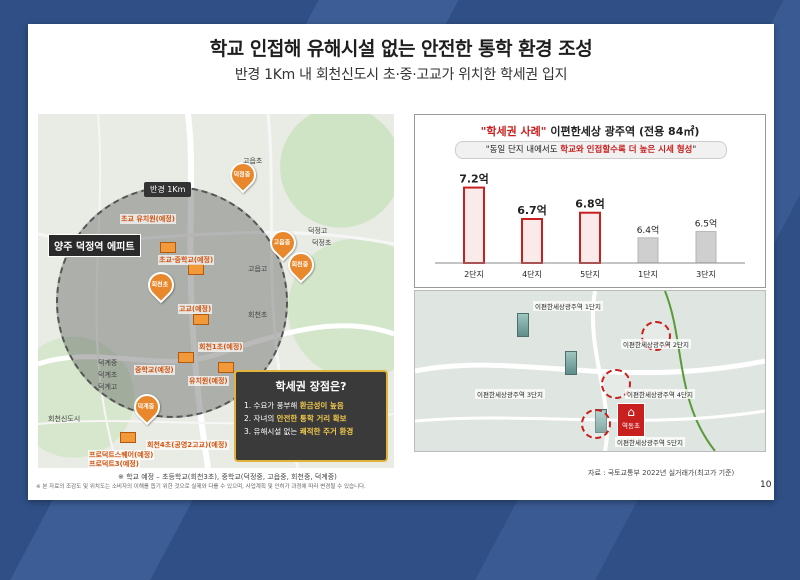 Image resolution: width=800 pixels, height=580 pixels. What do you see at coordinates (474, 179) in the screenshot?
I see `bar-value-label: 7.2억` at bounding box center [474, 179].